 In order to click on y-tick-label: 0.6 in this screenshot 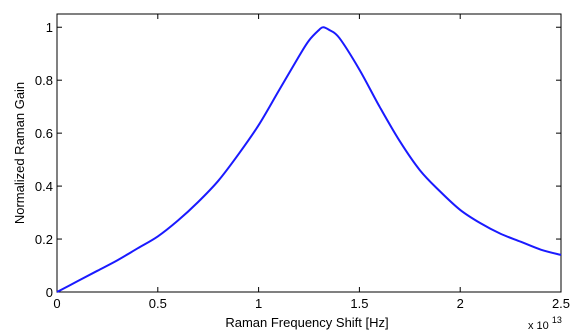, I will do `click(44, 133)`.